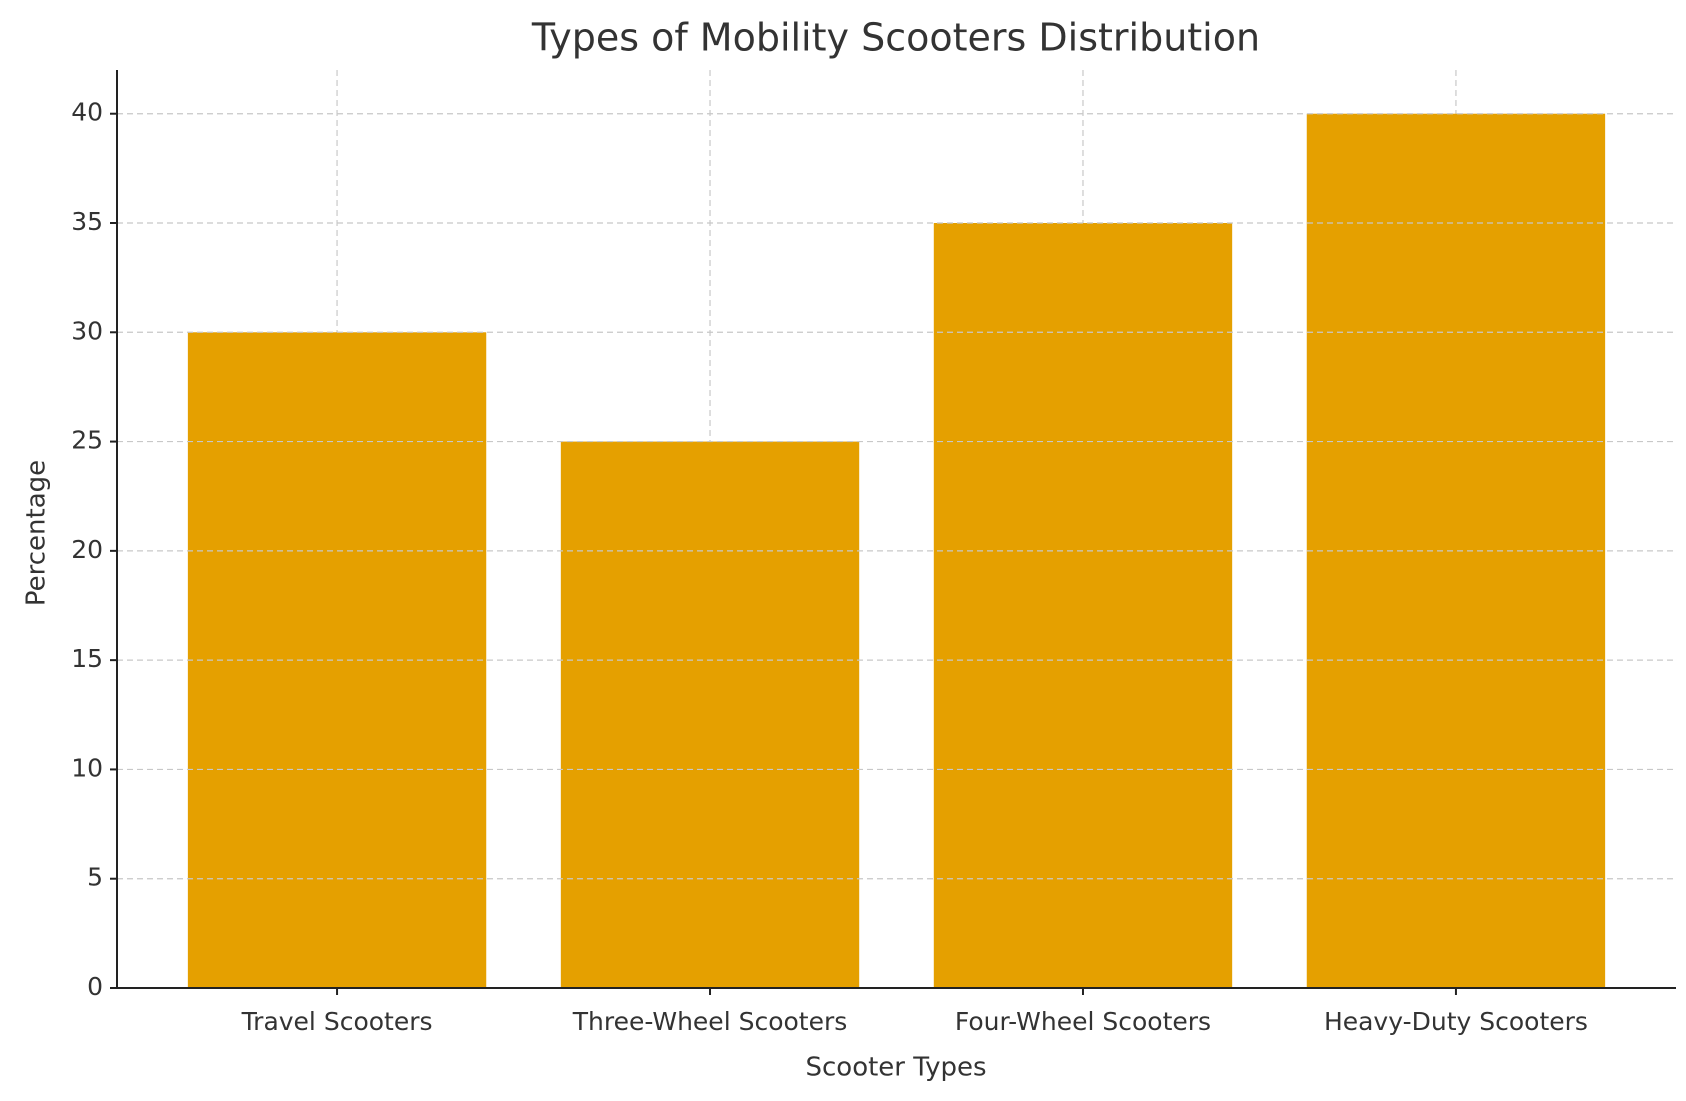  Describe the element at coordinates (87, 112) in the screenshot. I see `y-tick-label: 40` at that location.